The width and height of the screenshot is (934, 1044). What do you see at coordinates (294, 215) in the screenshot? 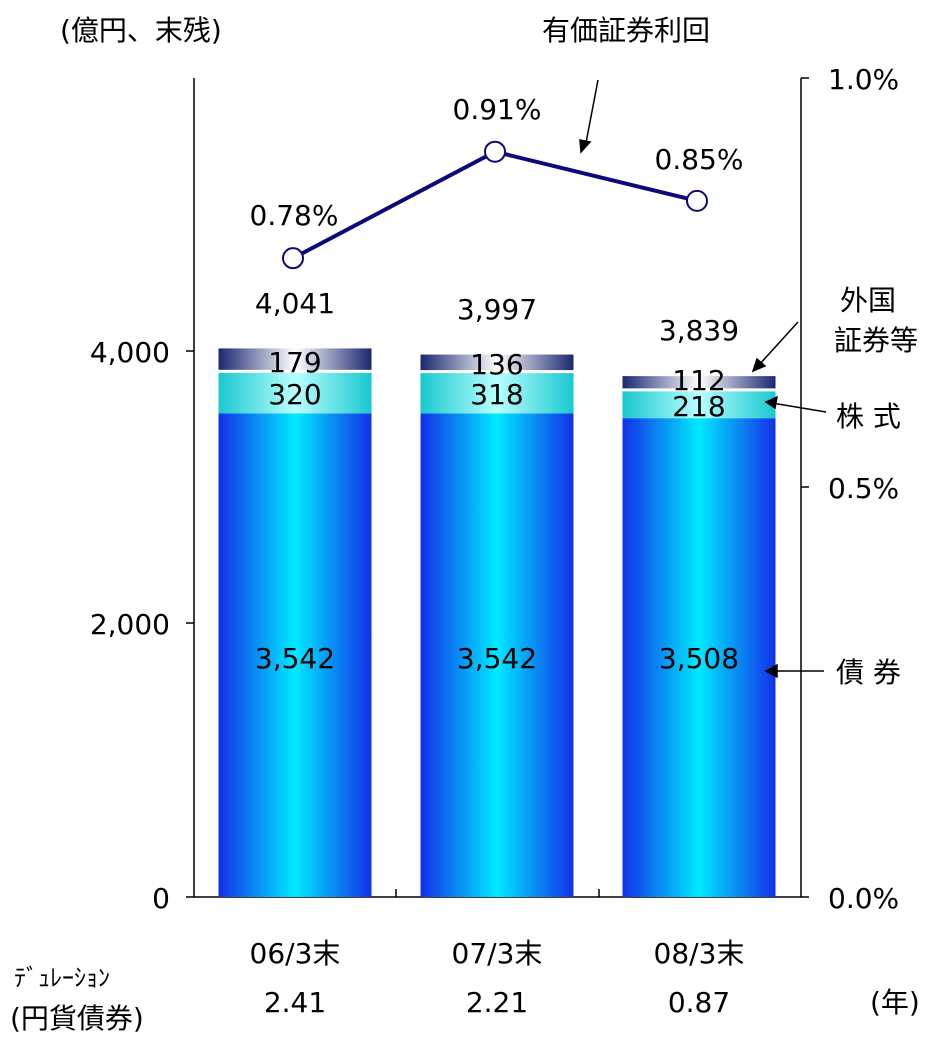
I see `yield-value-label: 0.78%` at bounding box center [294, 215].